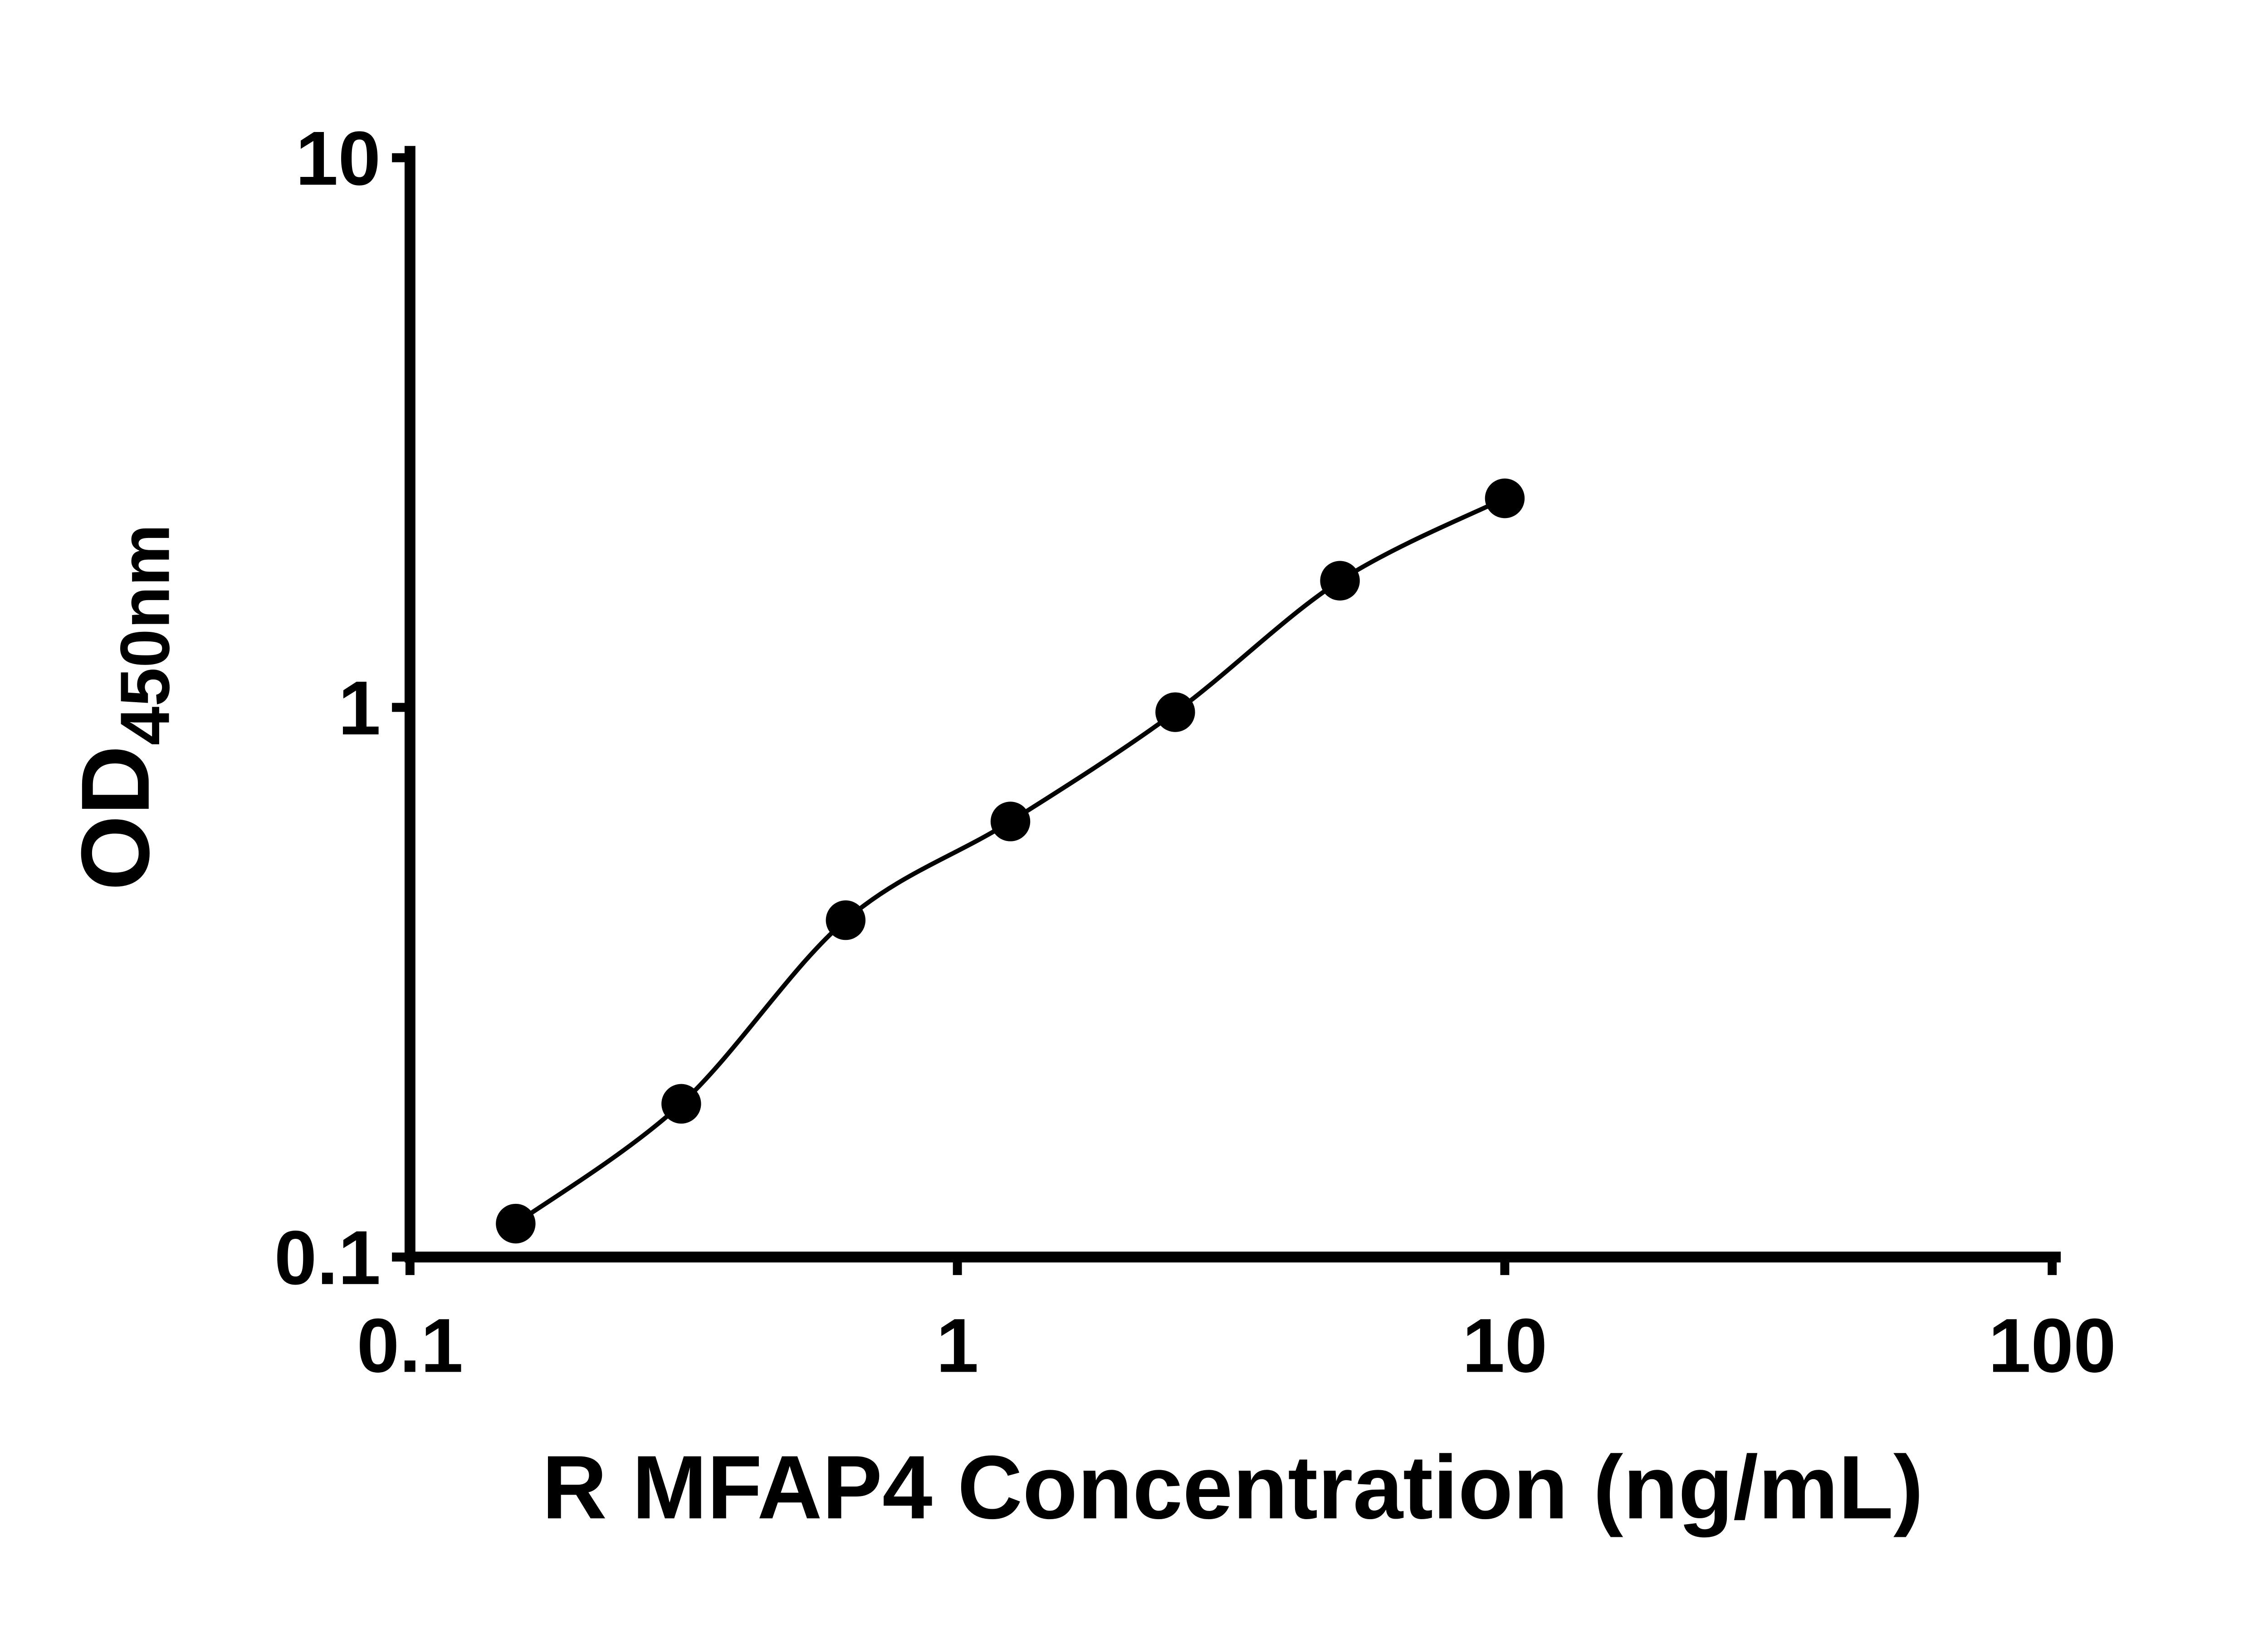  I want to click on y-axis-title: OD450nm, so click(123, 707).